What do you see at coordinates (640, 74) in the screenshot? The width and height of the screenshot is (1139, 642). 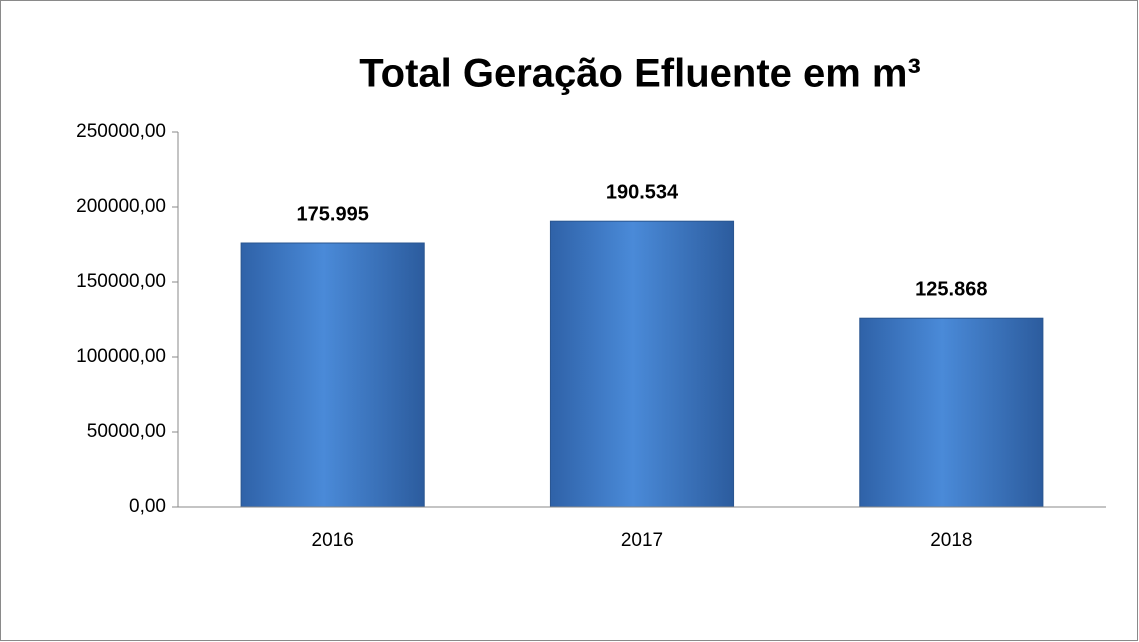 I see `chart-title: Total Geração Efluente em m³` at bounding box center [640, 74].